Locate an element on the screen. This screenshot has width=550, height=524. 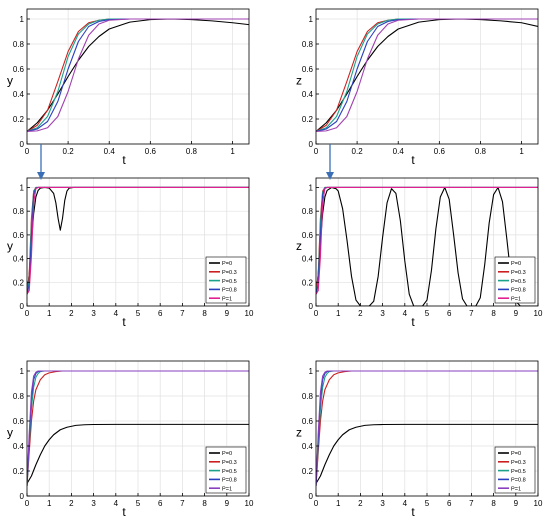
chart-top-right: 0 0.2 0.4 0.6 0.8 1 0 0.2 0.4 0.6 0.8 1 t z is located at coordinates (417, 87).